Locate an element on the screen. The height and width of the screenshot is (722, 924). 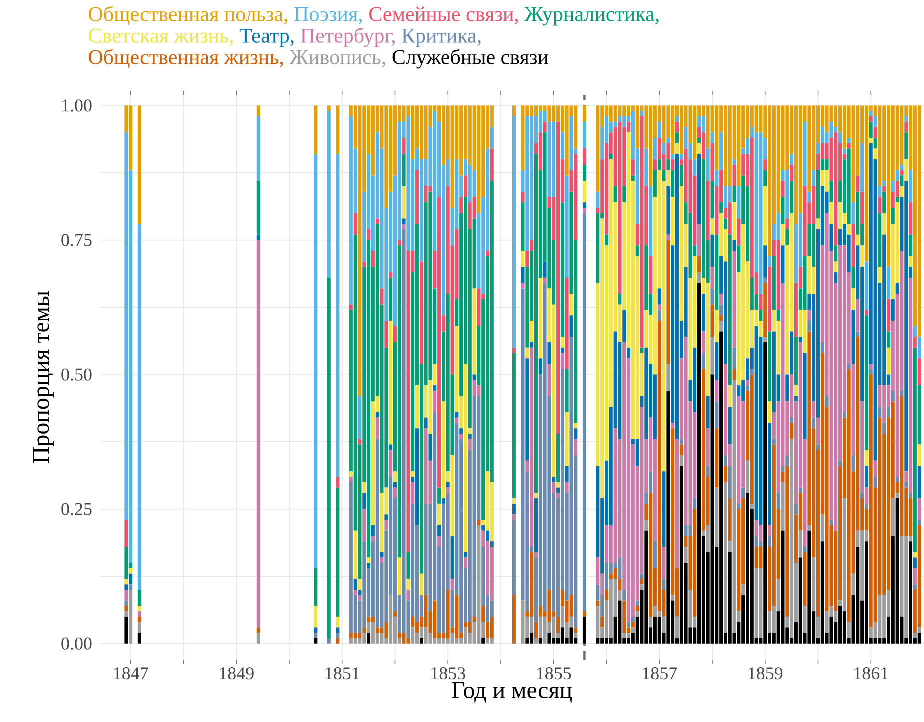
x-tick-label: 1853 is located at coordinates (449, 674).